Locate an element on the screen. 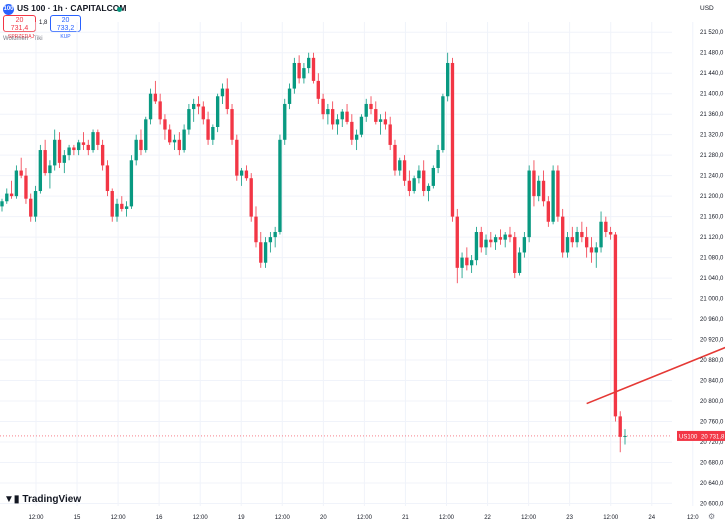 The height and width of the screenshot is (523, 725). x-tick-label: 20 is located at coordinates (323, 518).